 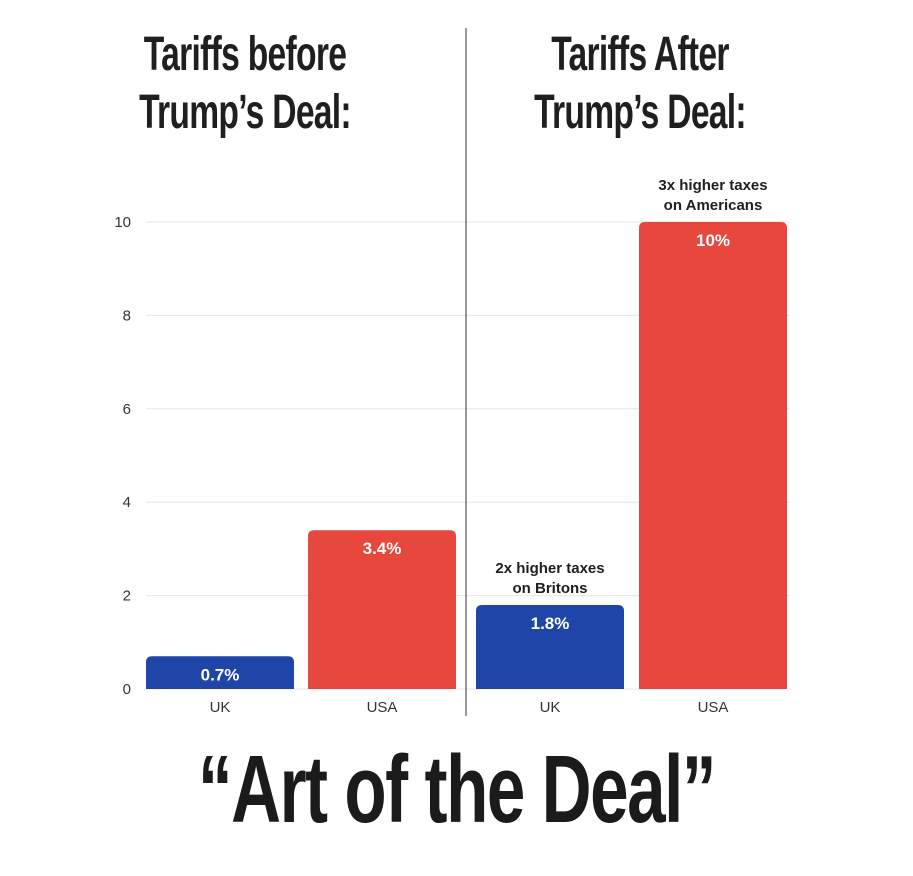 What do you see at coordinates (127, 502) in the screenshot?
I see `y-tick-label: 4` at bounding box center [127, 502].